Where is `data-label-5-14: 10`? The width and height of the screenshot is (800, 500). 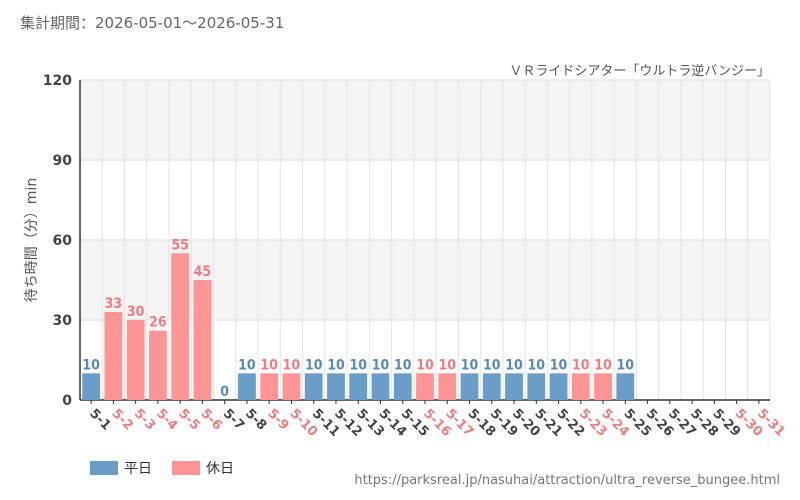 data-label-5-14: 10 is located at coordinates (381, 365).